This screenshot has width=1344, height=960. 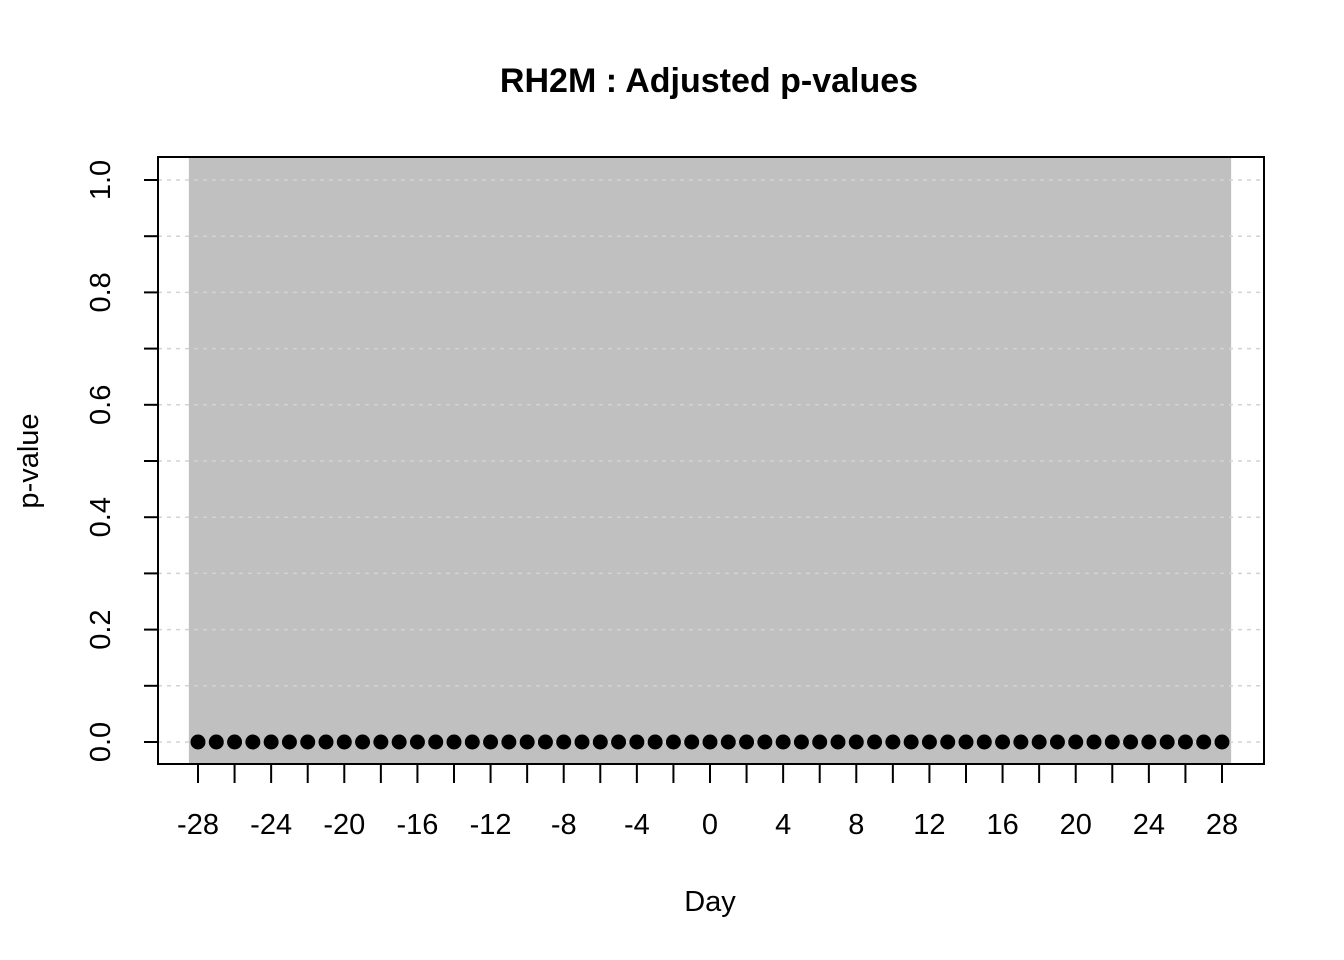 I want to click on x-tick-label: 0, so click(x=710, y=825).